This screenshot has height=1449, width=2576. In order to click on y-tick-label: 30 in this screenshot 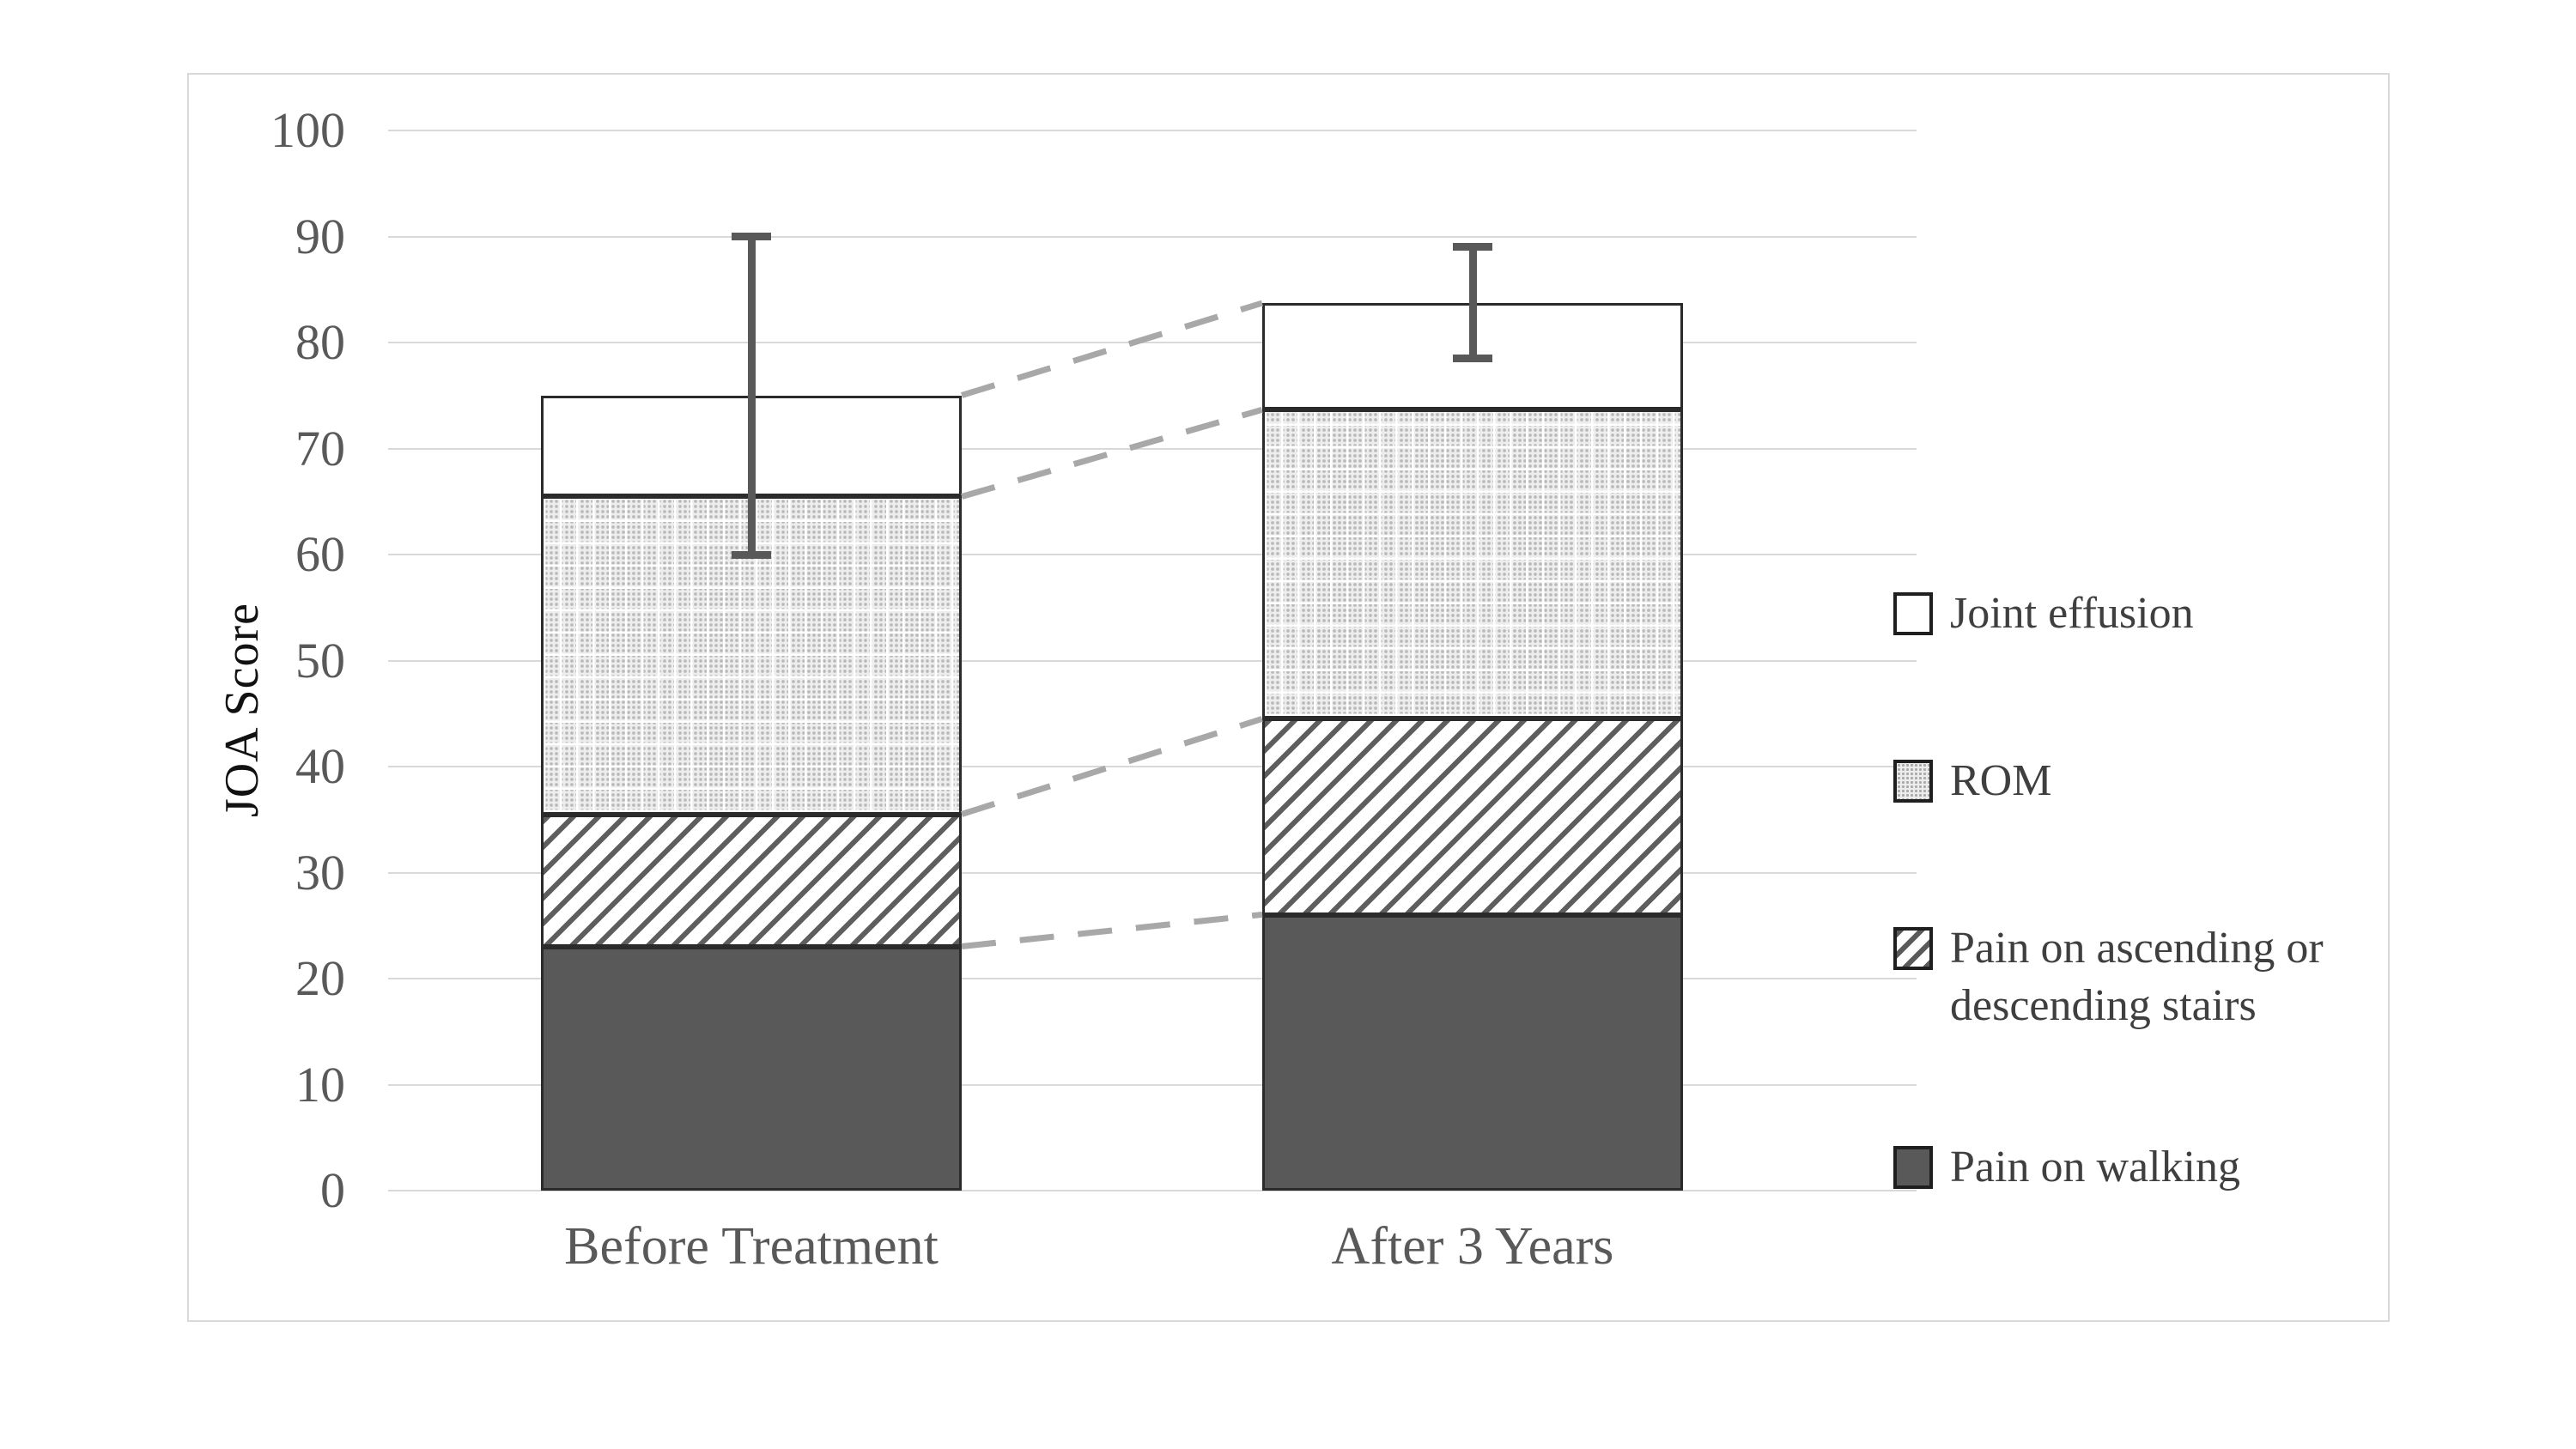, I will do `click(320, 872)`.